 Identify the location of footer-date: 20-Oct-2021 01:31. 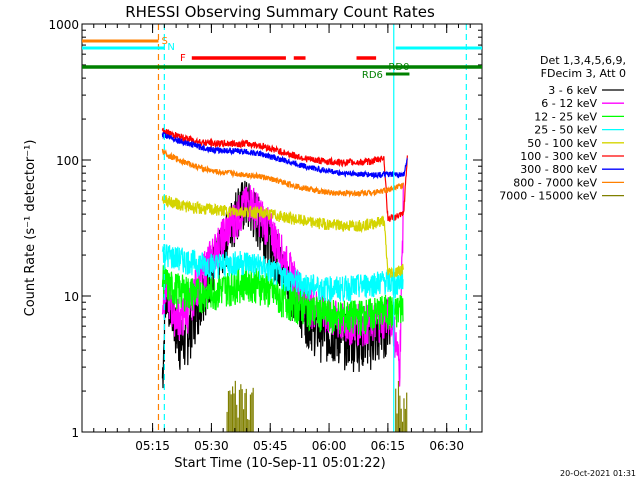
(598, 473).